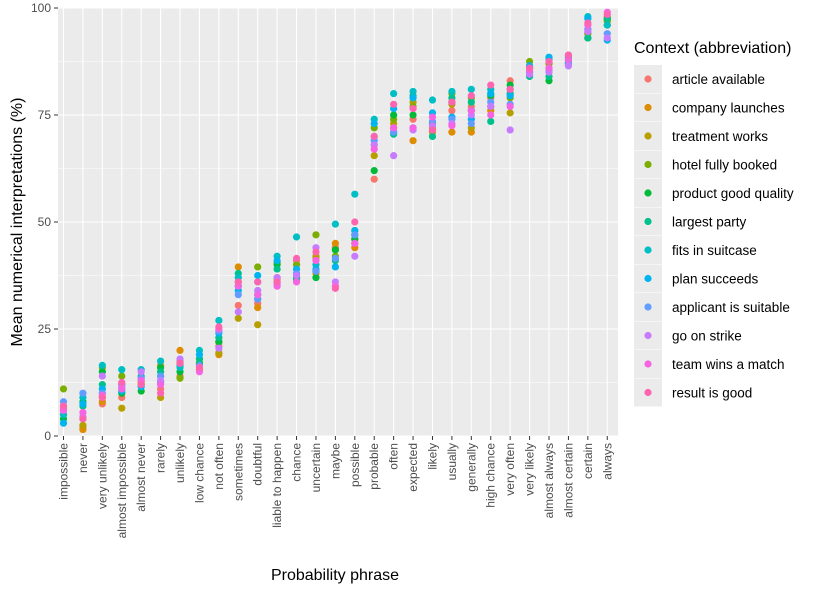 This screenshot has height=593, width=830. Describe the element at coordinates (714, 250) in the screenshot. I see `legend-label: fits in suitcase` at that location.